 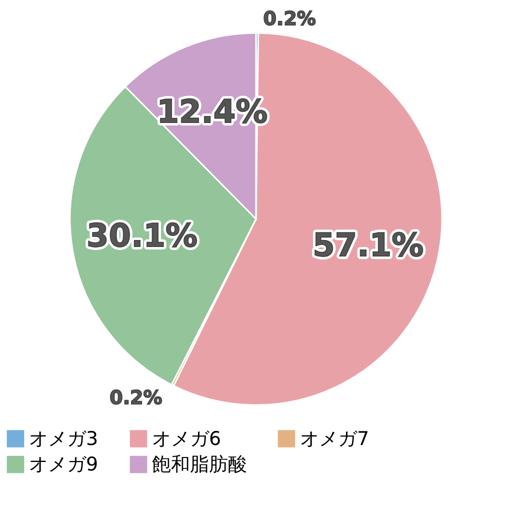 What do you see at coordinates (199, 465) in the screenshot?
I see `legend-label: 飽和脂肪酸` at bounding box center [199, 465].